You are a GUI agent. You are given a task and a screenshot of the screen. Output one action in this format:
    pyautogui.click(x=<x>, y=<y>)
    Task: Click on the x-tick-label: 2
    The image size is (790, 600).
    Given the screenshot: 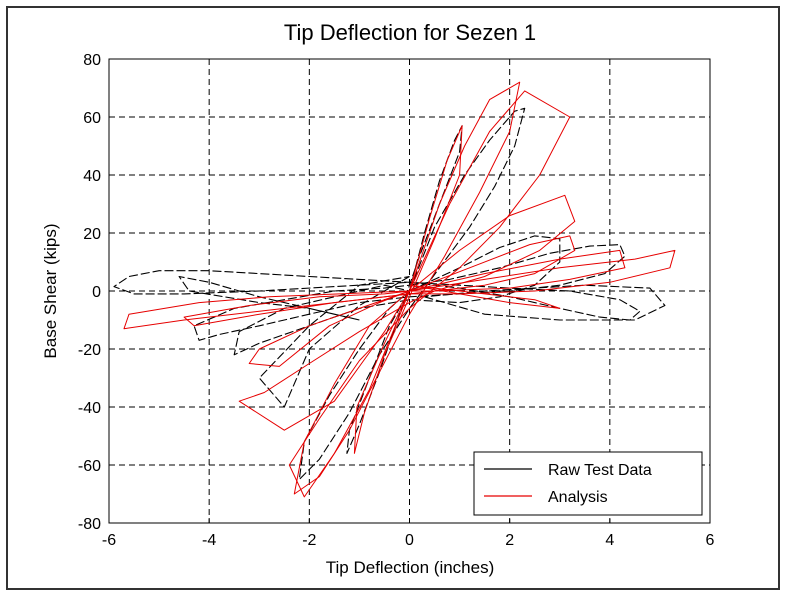 What is the action you would take?
    pyautogui.click(x=509, y=540)
    